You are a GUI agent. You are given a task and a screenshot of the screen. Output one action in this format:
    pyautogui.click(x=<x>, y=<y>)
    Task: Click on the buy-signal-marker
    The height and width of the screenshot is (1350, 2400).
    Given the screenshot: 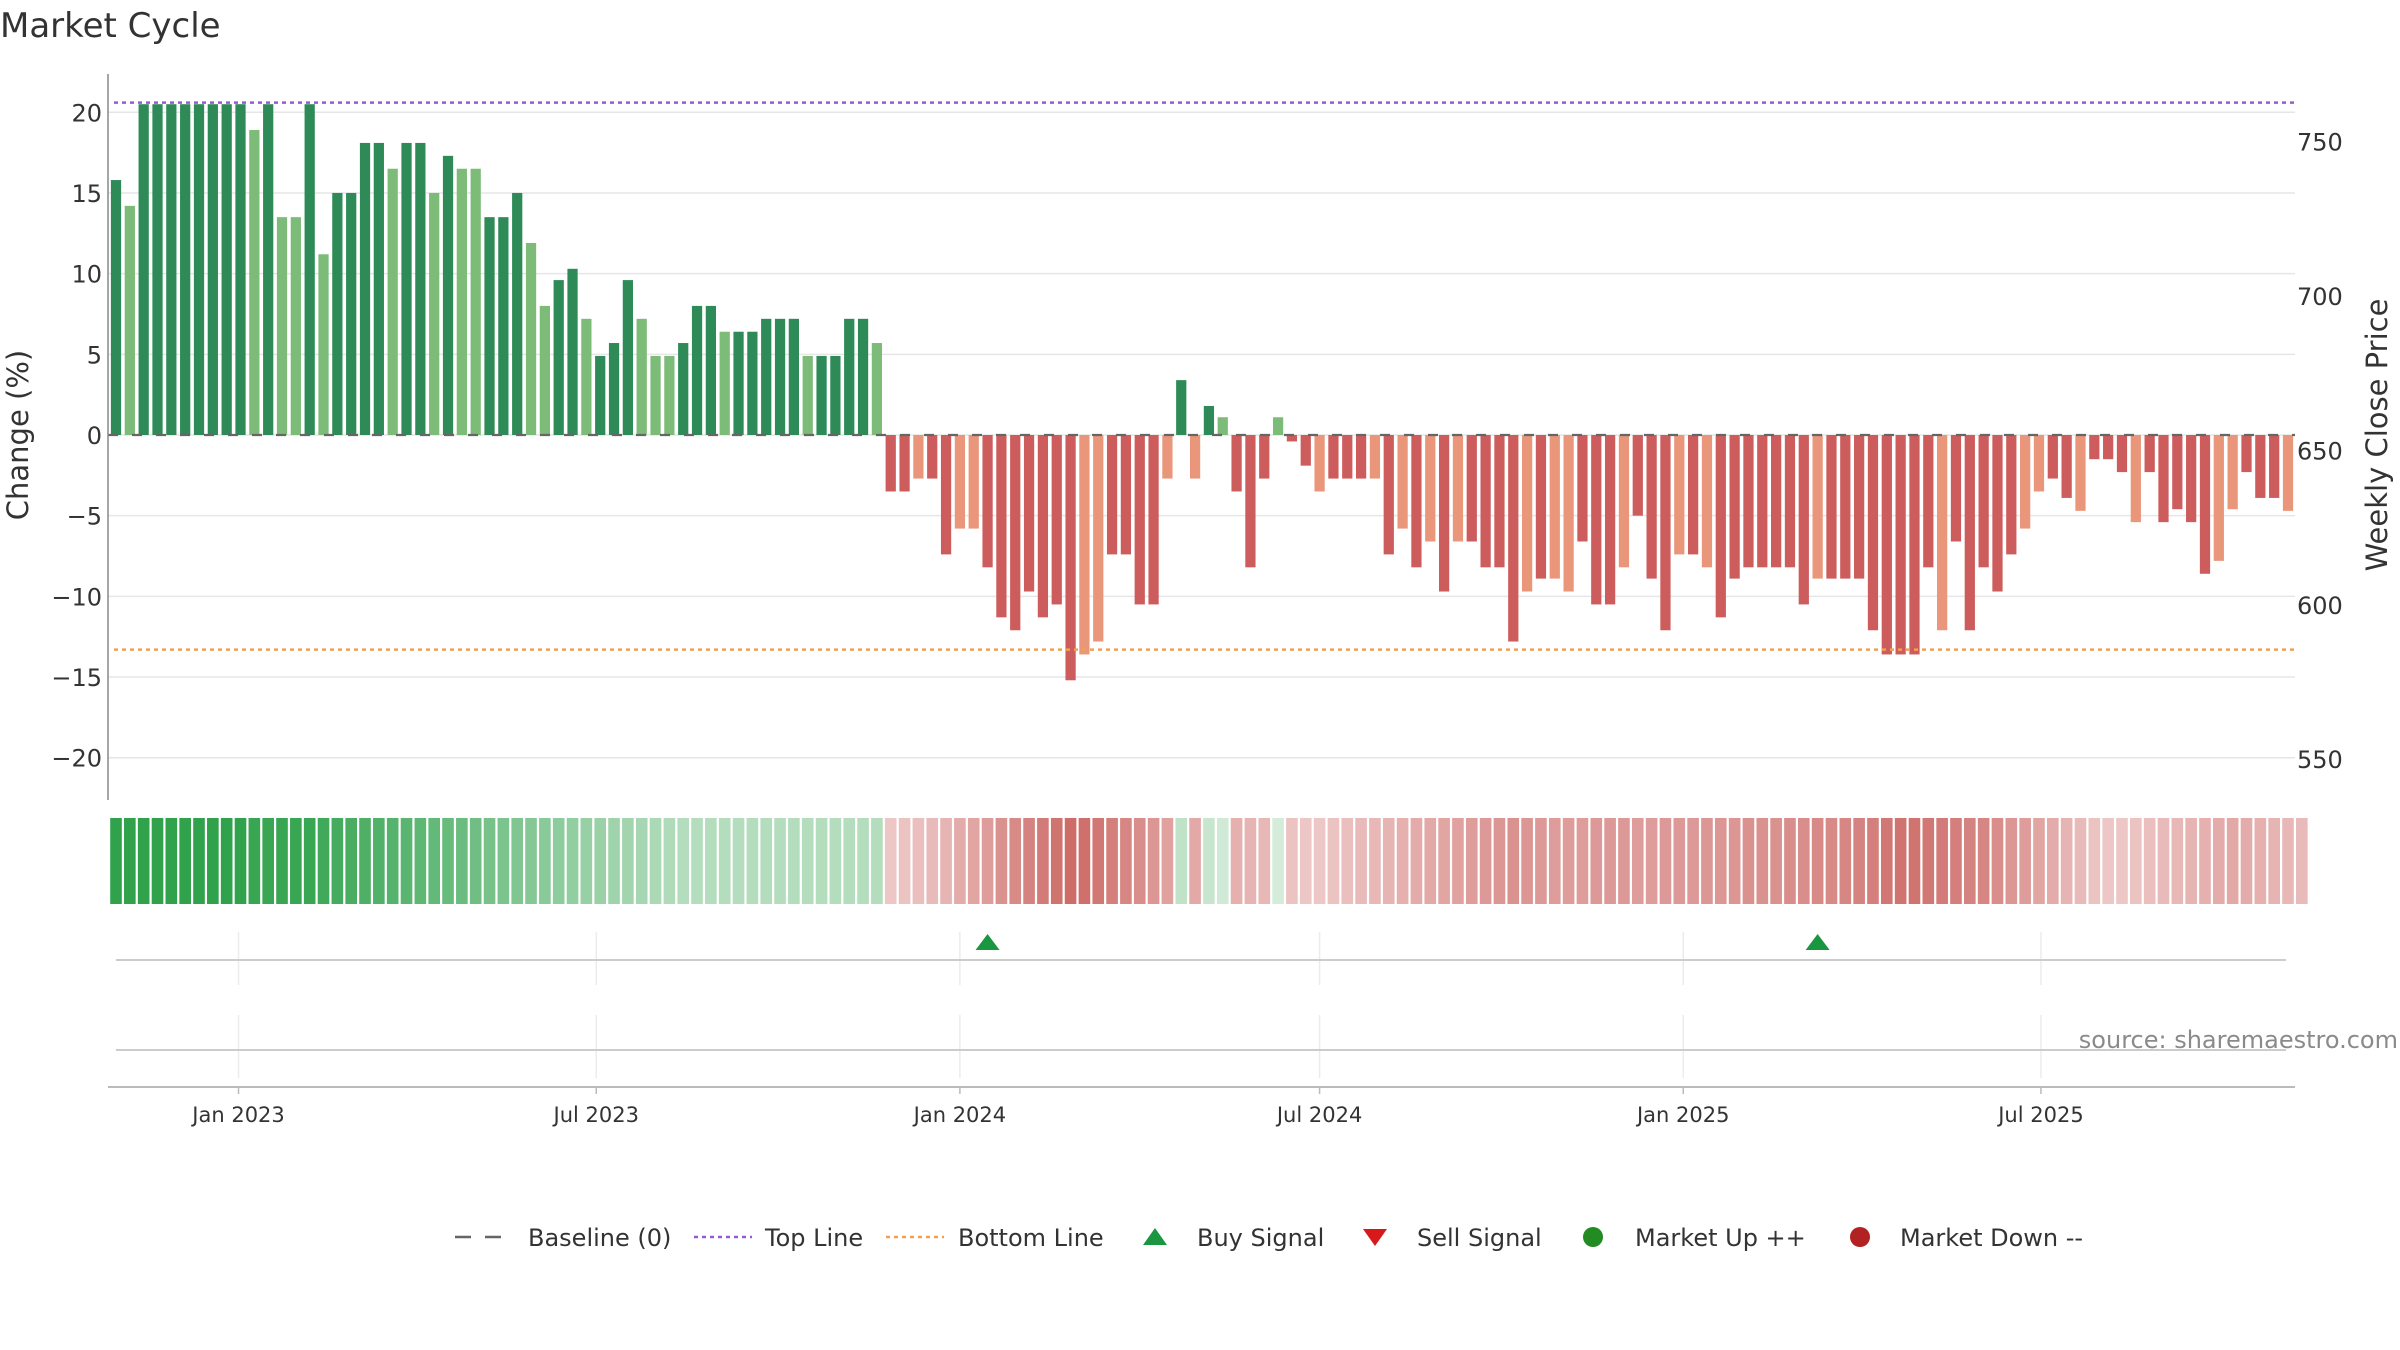 What is the action you would take?
    pyautogui.click(x=1817, y=942)
    